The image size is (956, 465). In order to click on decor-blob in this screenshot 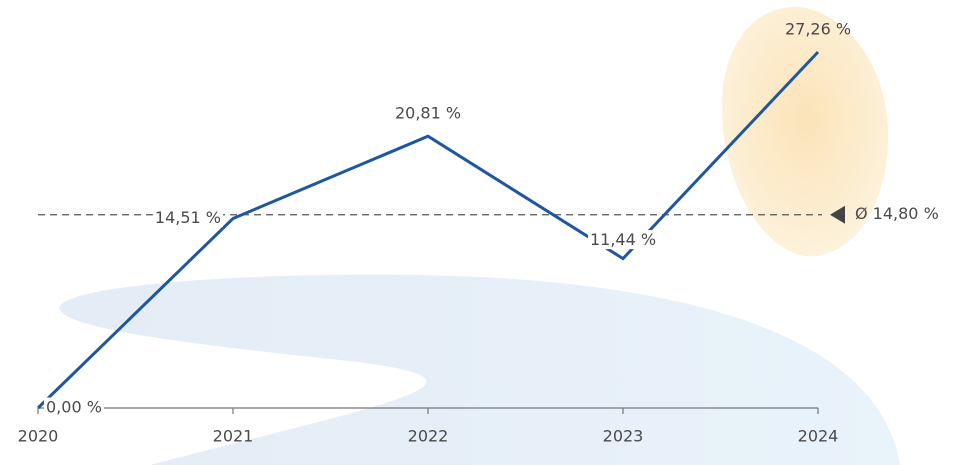, I will do `click(805, 131)`.